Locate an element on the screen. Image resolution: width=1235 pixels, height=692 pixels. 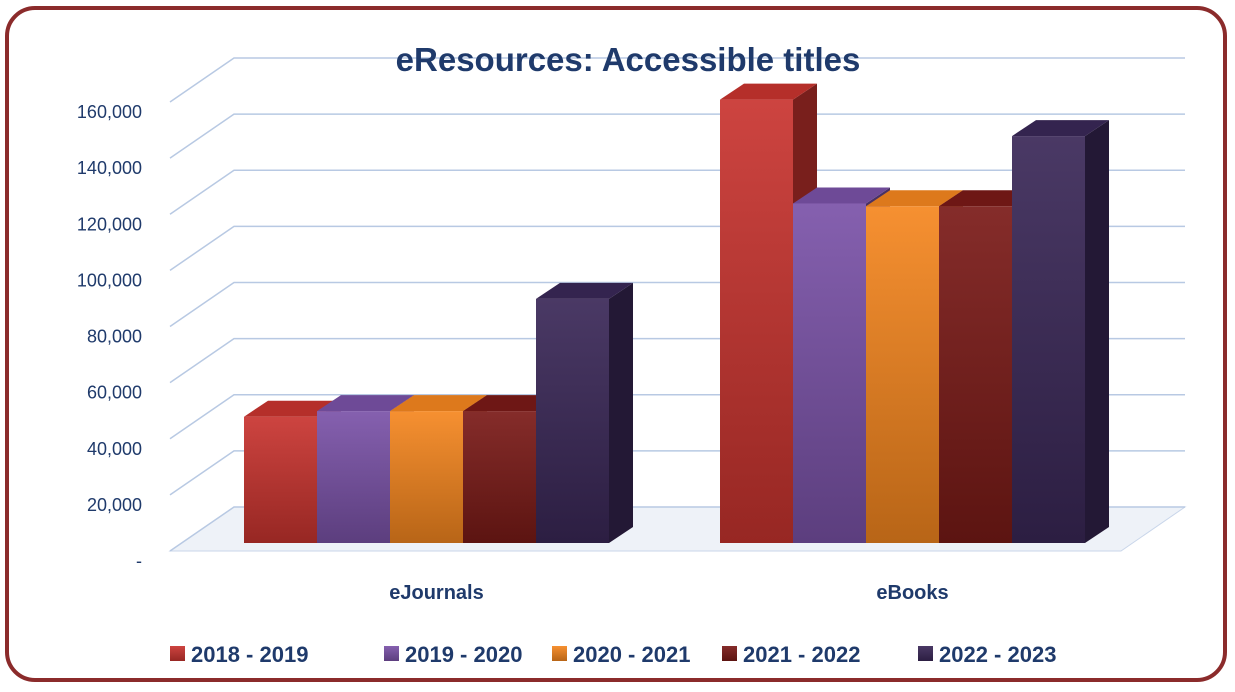
legend-item: 2020 - 2021 is located at coordinates (621, 654).